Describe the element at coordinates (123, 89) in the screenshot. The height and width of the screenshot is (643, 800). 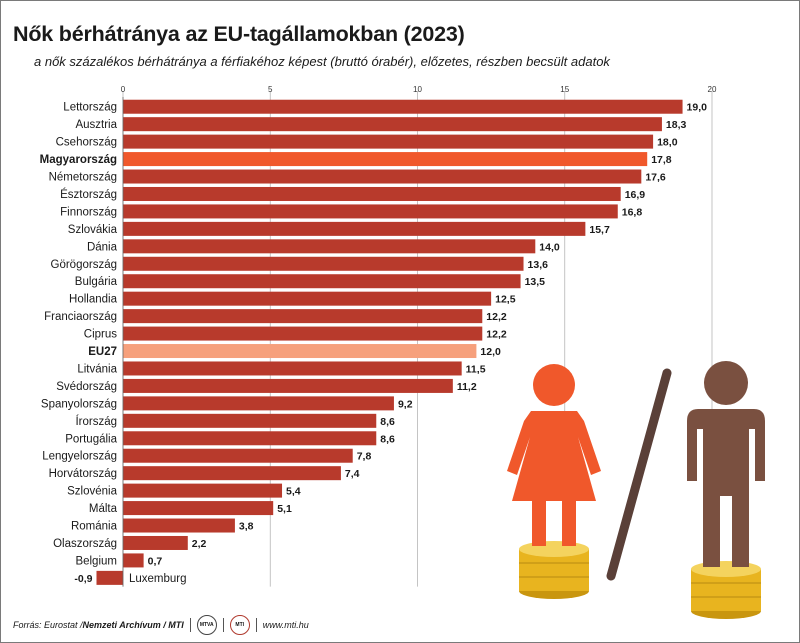
I see `x-tick-label: 0` at that location.